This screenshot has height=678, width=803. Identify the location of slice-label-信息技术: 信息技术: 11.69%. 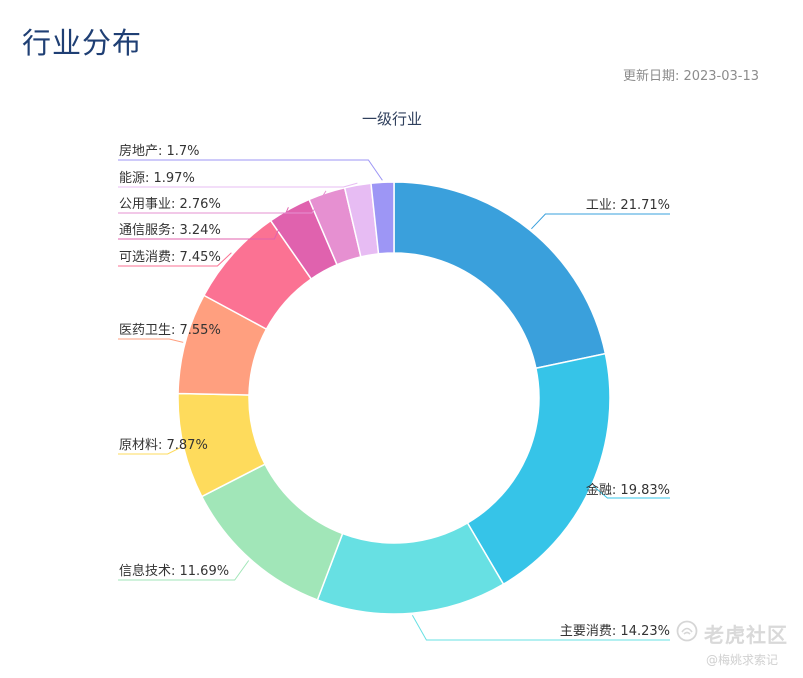
(174, 571).